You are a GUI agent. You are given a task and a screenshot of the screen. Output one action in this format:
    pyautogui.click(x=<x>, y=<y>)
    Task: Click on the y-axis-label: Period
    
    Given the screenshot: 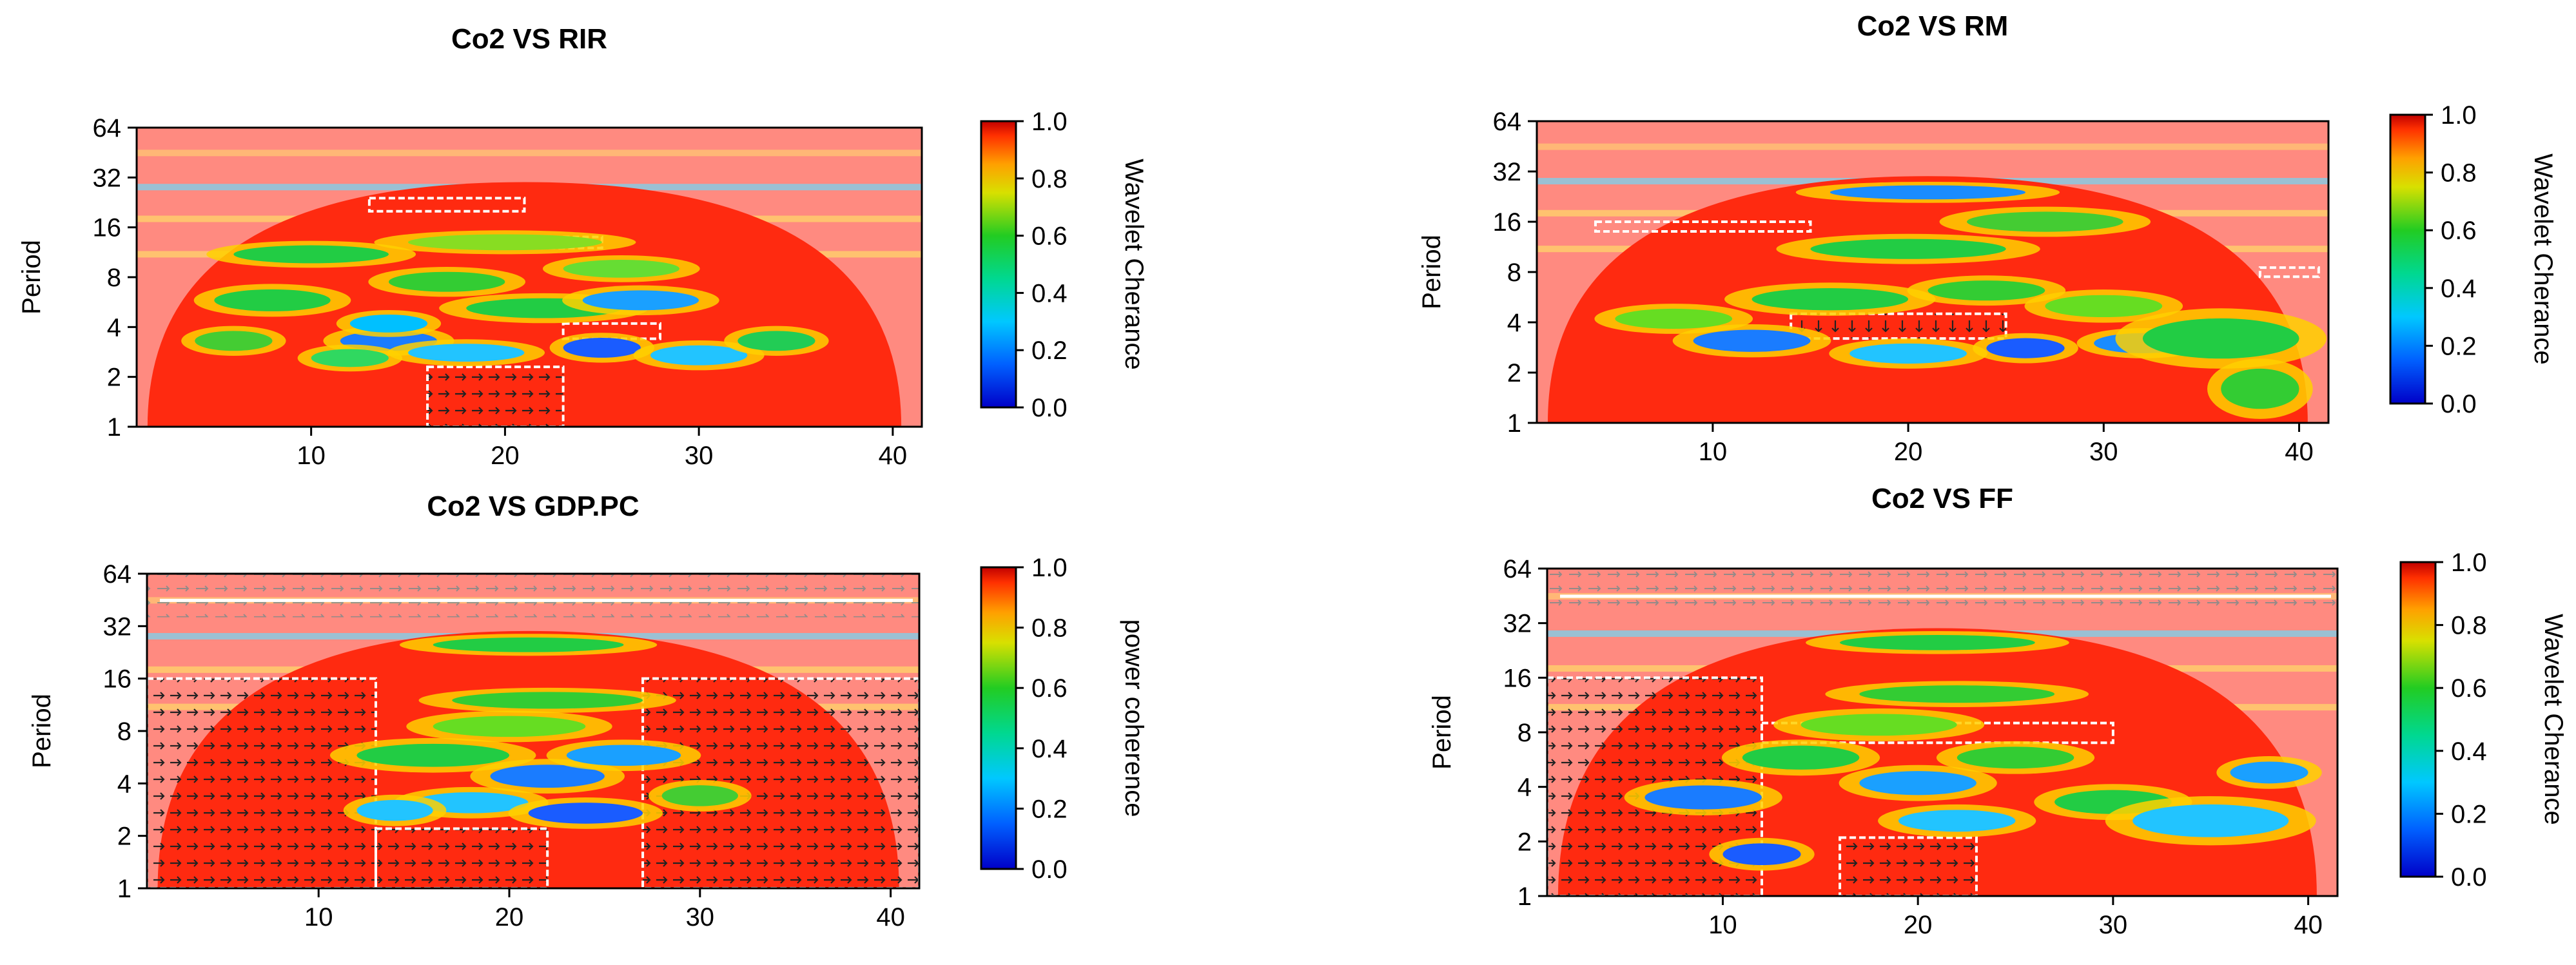 What is the action you would take?
    pyautogui.click(x=1442, y=733)
    